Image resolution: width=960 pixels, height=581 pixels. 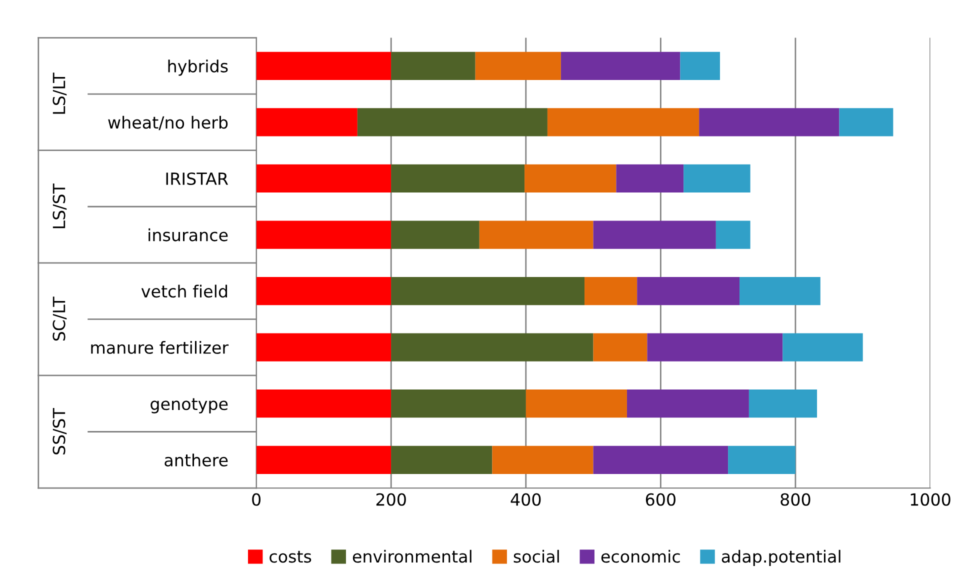 I want to click on text: SC/LT, so click(x=59, y=318).